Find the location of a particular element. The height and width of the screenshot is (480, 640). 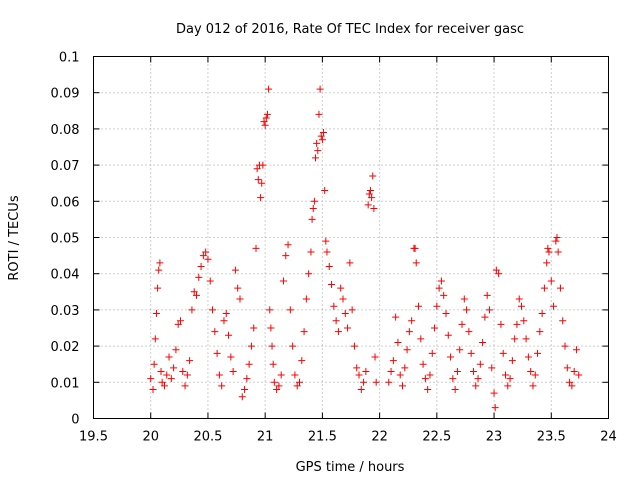

y-tick-label: 0.06 is located at coordinates (65, 202).